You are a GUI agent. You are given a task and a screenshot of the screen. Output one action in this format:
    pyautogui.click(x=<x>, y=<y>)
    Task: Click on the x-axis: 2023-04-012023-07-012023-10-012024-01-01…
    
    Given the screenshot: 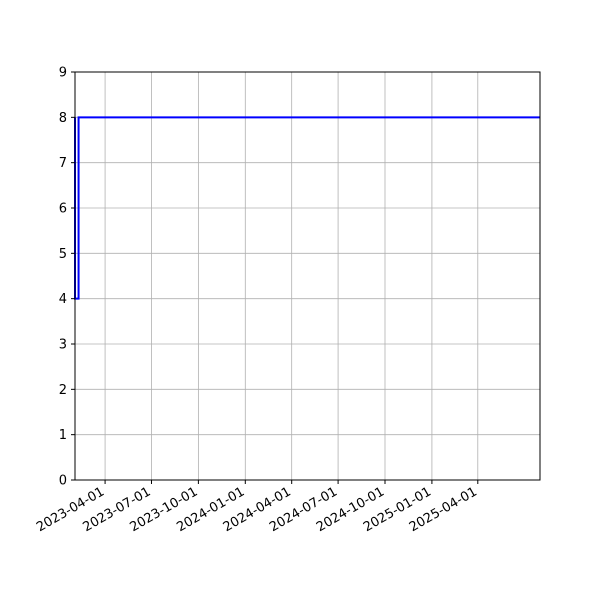 What is the action you would take?
    pyautogui.click(x=257, y=507)
    